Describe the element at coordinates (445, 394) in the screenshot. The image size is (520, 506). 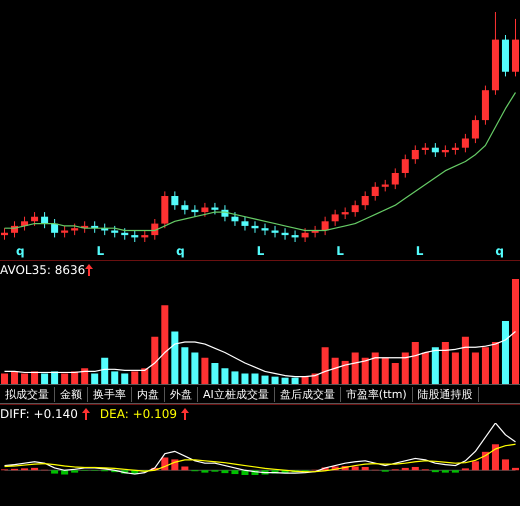
I see `text: 陆股通持股` at that location.